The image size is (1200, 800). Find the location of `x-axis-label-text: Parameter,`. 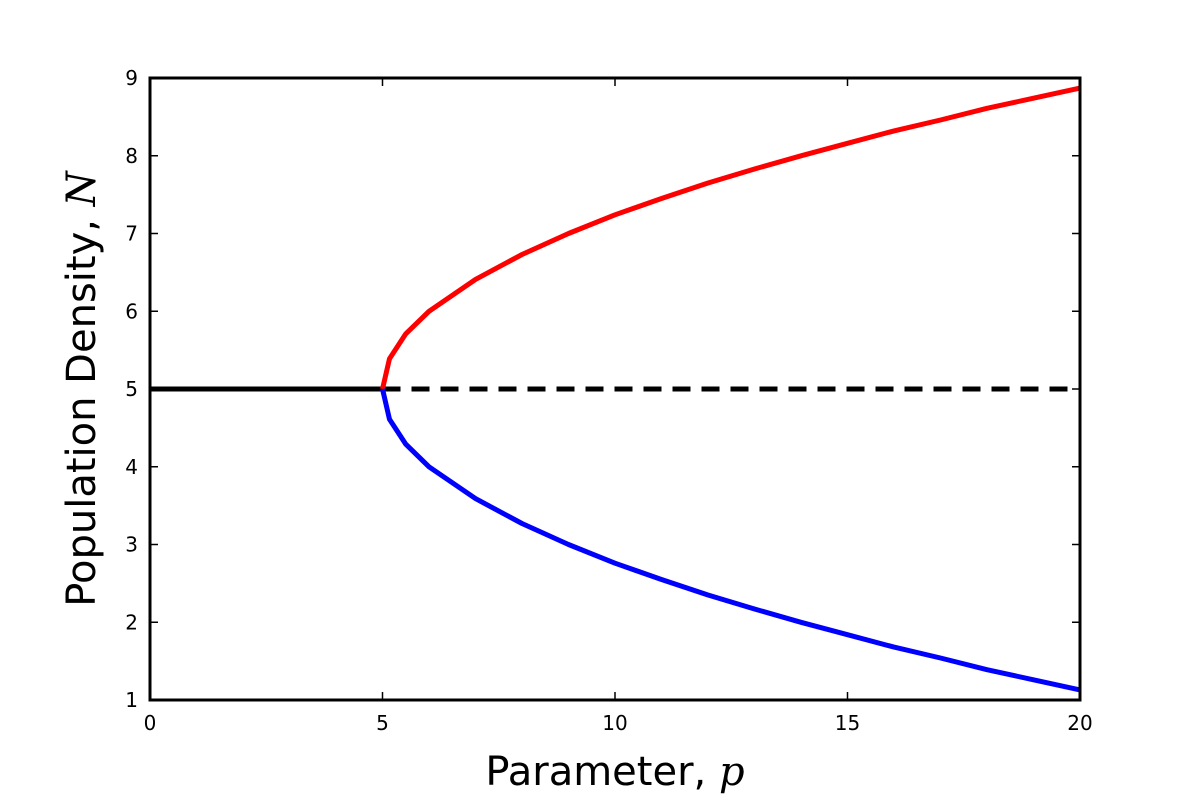

x-axis-label-text: Parameter, is located at coordinates (595, 772).